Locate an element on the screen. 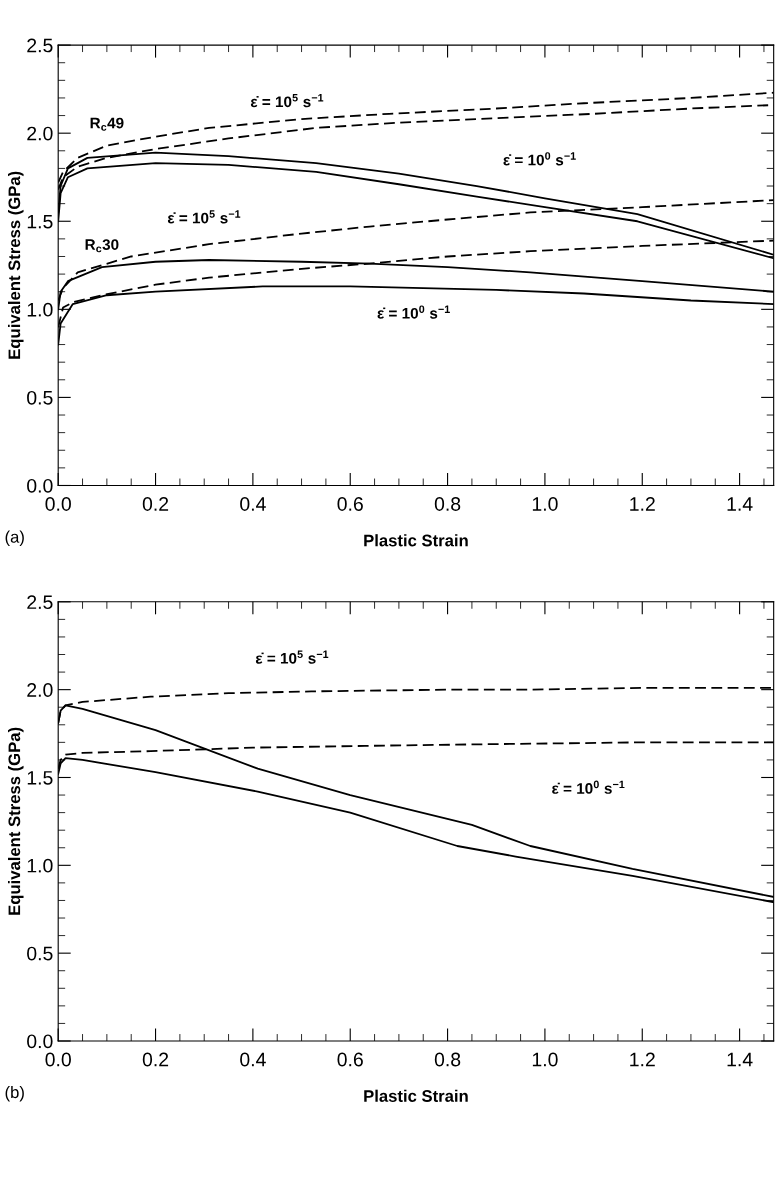  text: (a) is located at coordinates (14, 538).